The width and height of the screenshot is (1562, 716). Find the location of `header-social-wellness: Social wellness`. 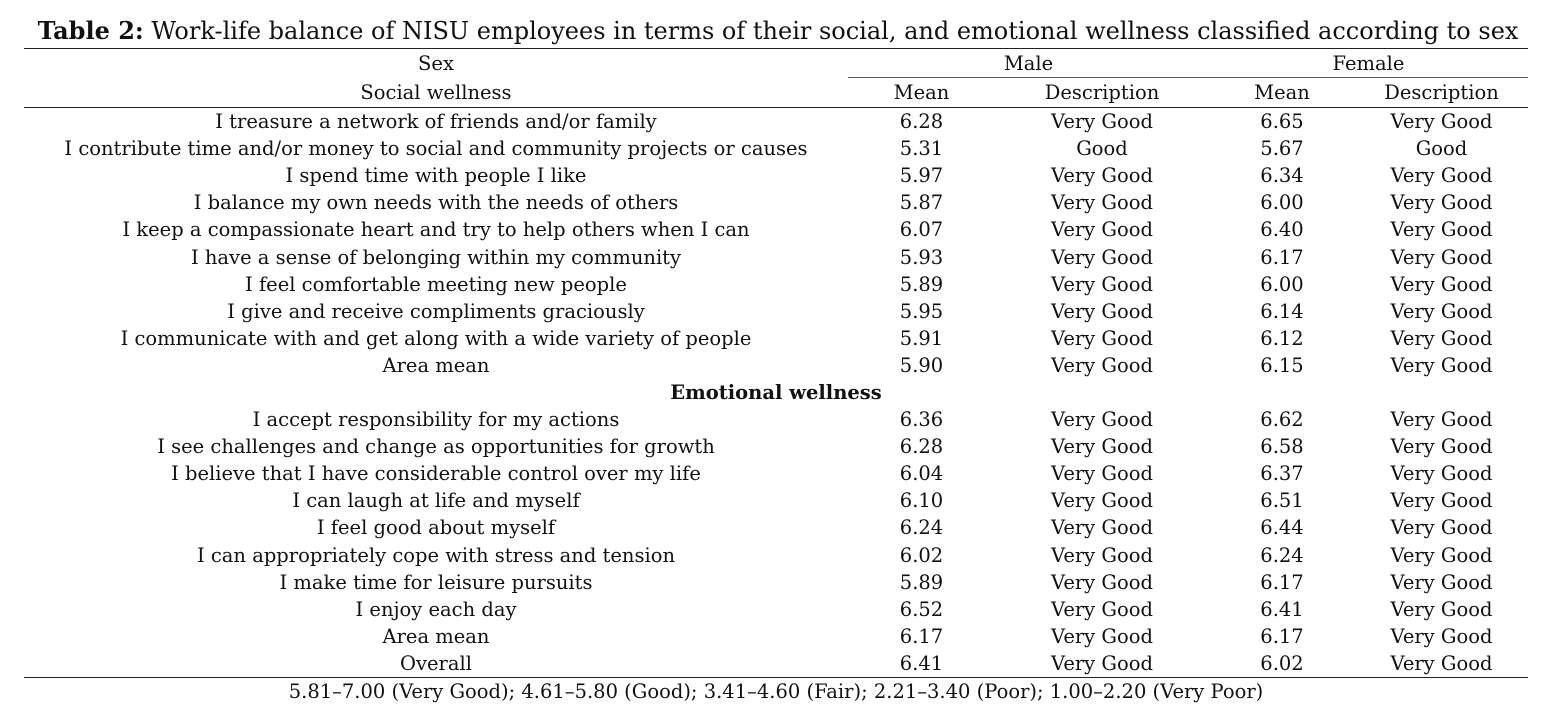

header-social-wellness: Social wellness is located at coordinates (436, 92).